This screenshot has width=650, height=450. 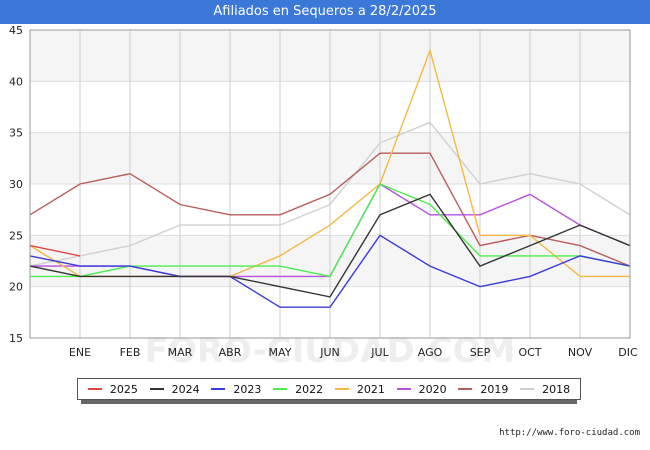 I want to click on x-tick-label: ENE, so click(x=80, y=352).